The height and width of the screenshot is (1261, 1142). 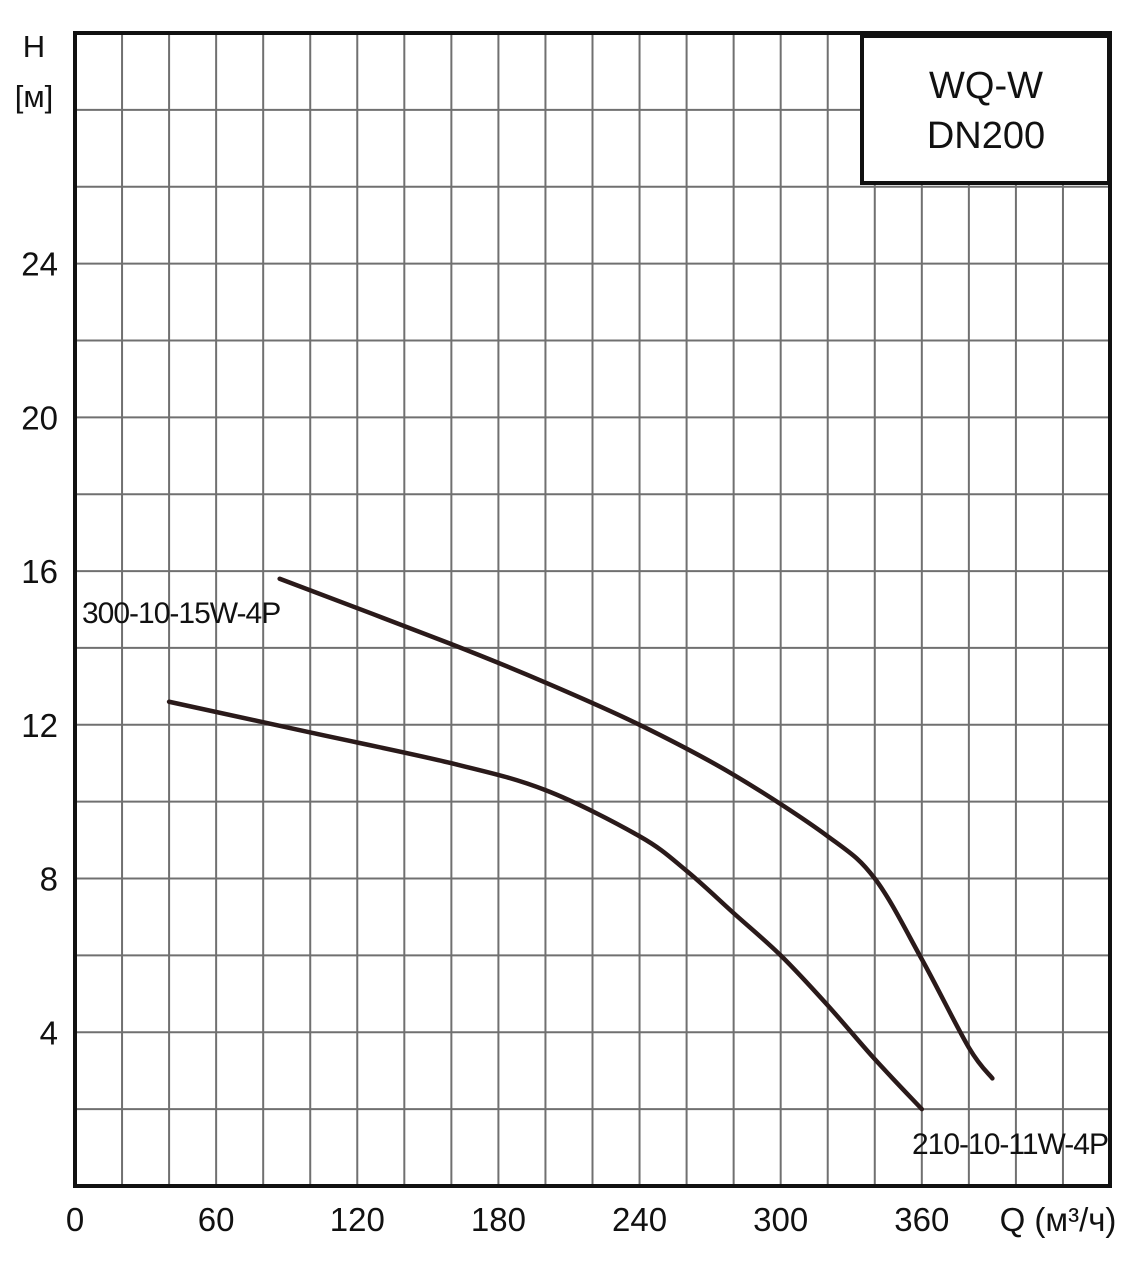 What do you see at coordinates (921, 1219) in the screenshot?
I see `x-tick-label: 360` at bounding box center [921, 1219].